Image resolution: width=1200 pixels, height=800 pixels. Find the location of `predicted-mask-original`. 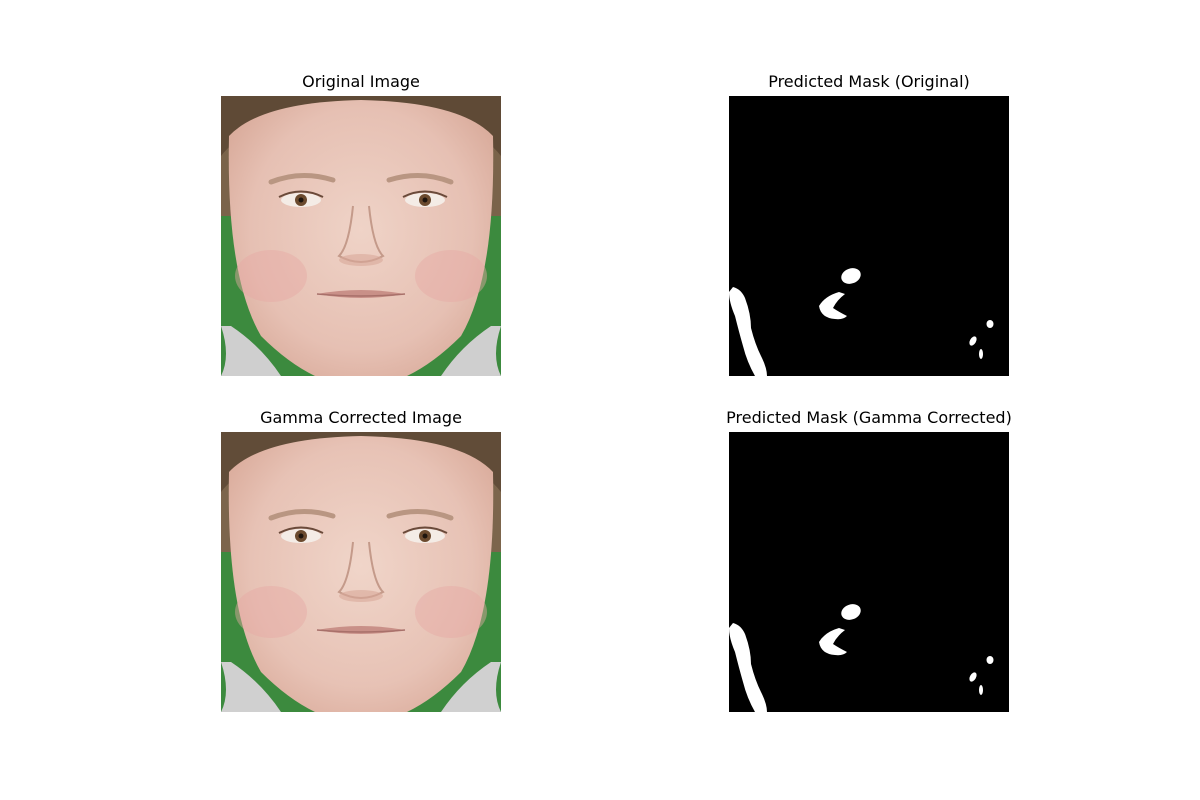

predicted-mask-original is located at coordinates (869, 236).